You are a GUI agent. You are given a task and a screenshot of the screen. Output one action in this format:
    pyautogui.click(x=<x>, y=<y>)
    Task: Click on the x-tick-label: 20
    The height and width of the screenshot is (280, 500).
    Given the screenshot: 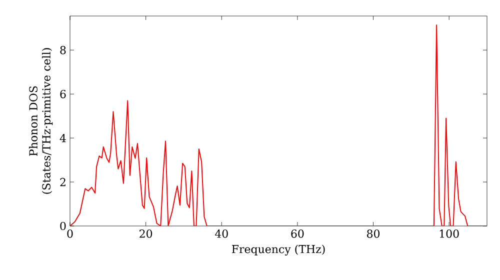 What is the action you would take?
    pyautogui.click(x=146, y=234)
    